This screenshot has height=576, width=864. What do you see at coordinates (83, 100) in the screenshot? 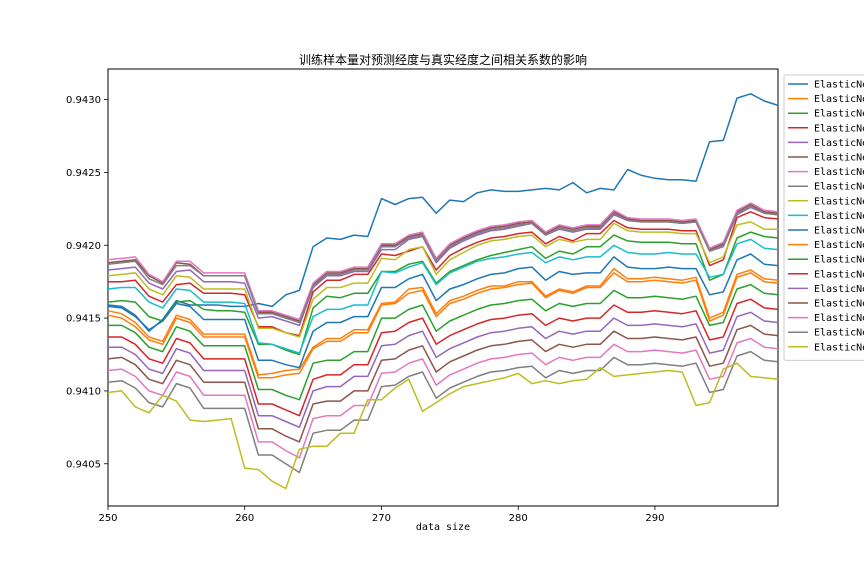
I see `y-tick-label: 0.9430` at bounding box center [83, 100].